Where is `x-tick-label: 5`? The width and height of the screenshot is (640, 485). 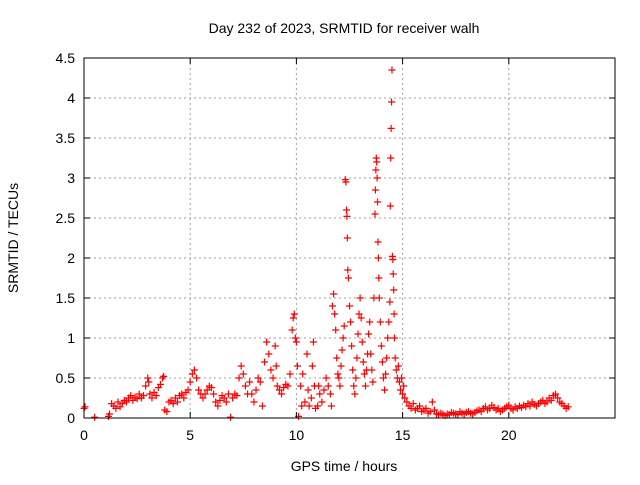 x-tick-label: 5 is located at coordinates (190, 435).